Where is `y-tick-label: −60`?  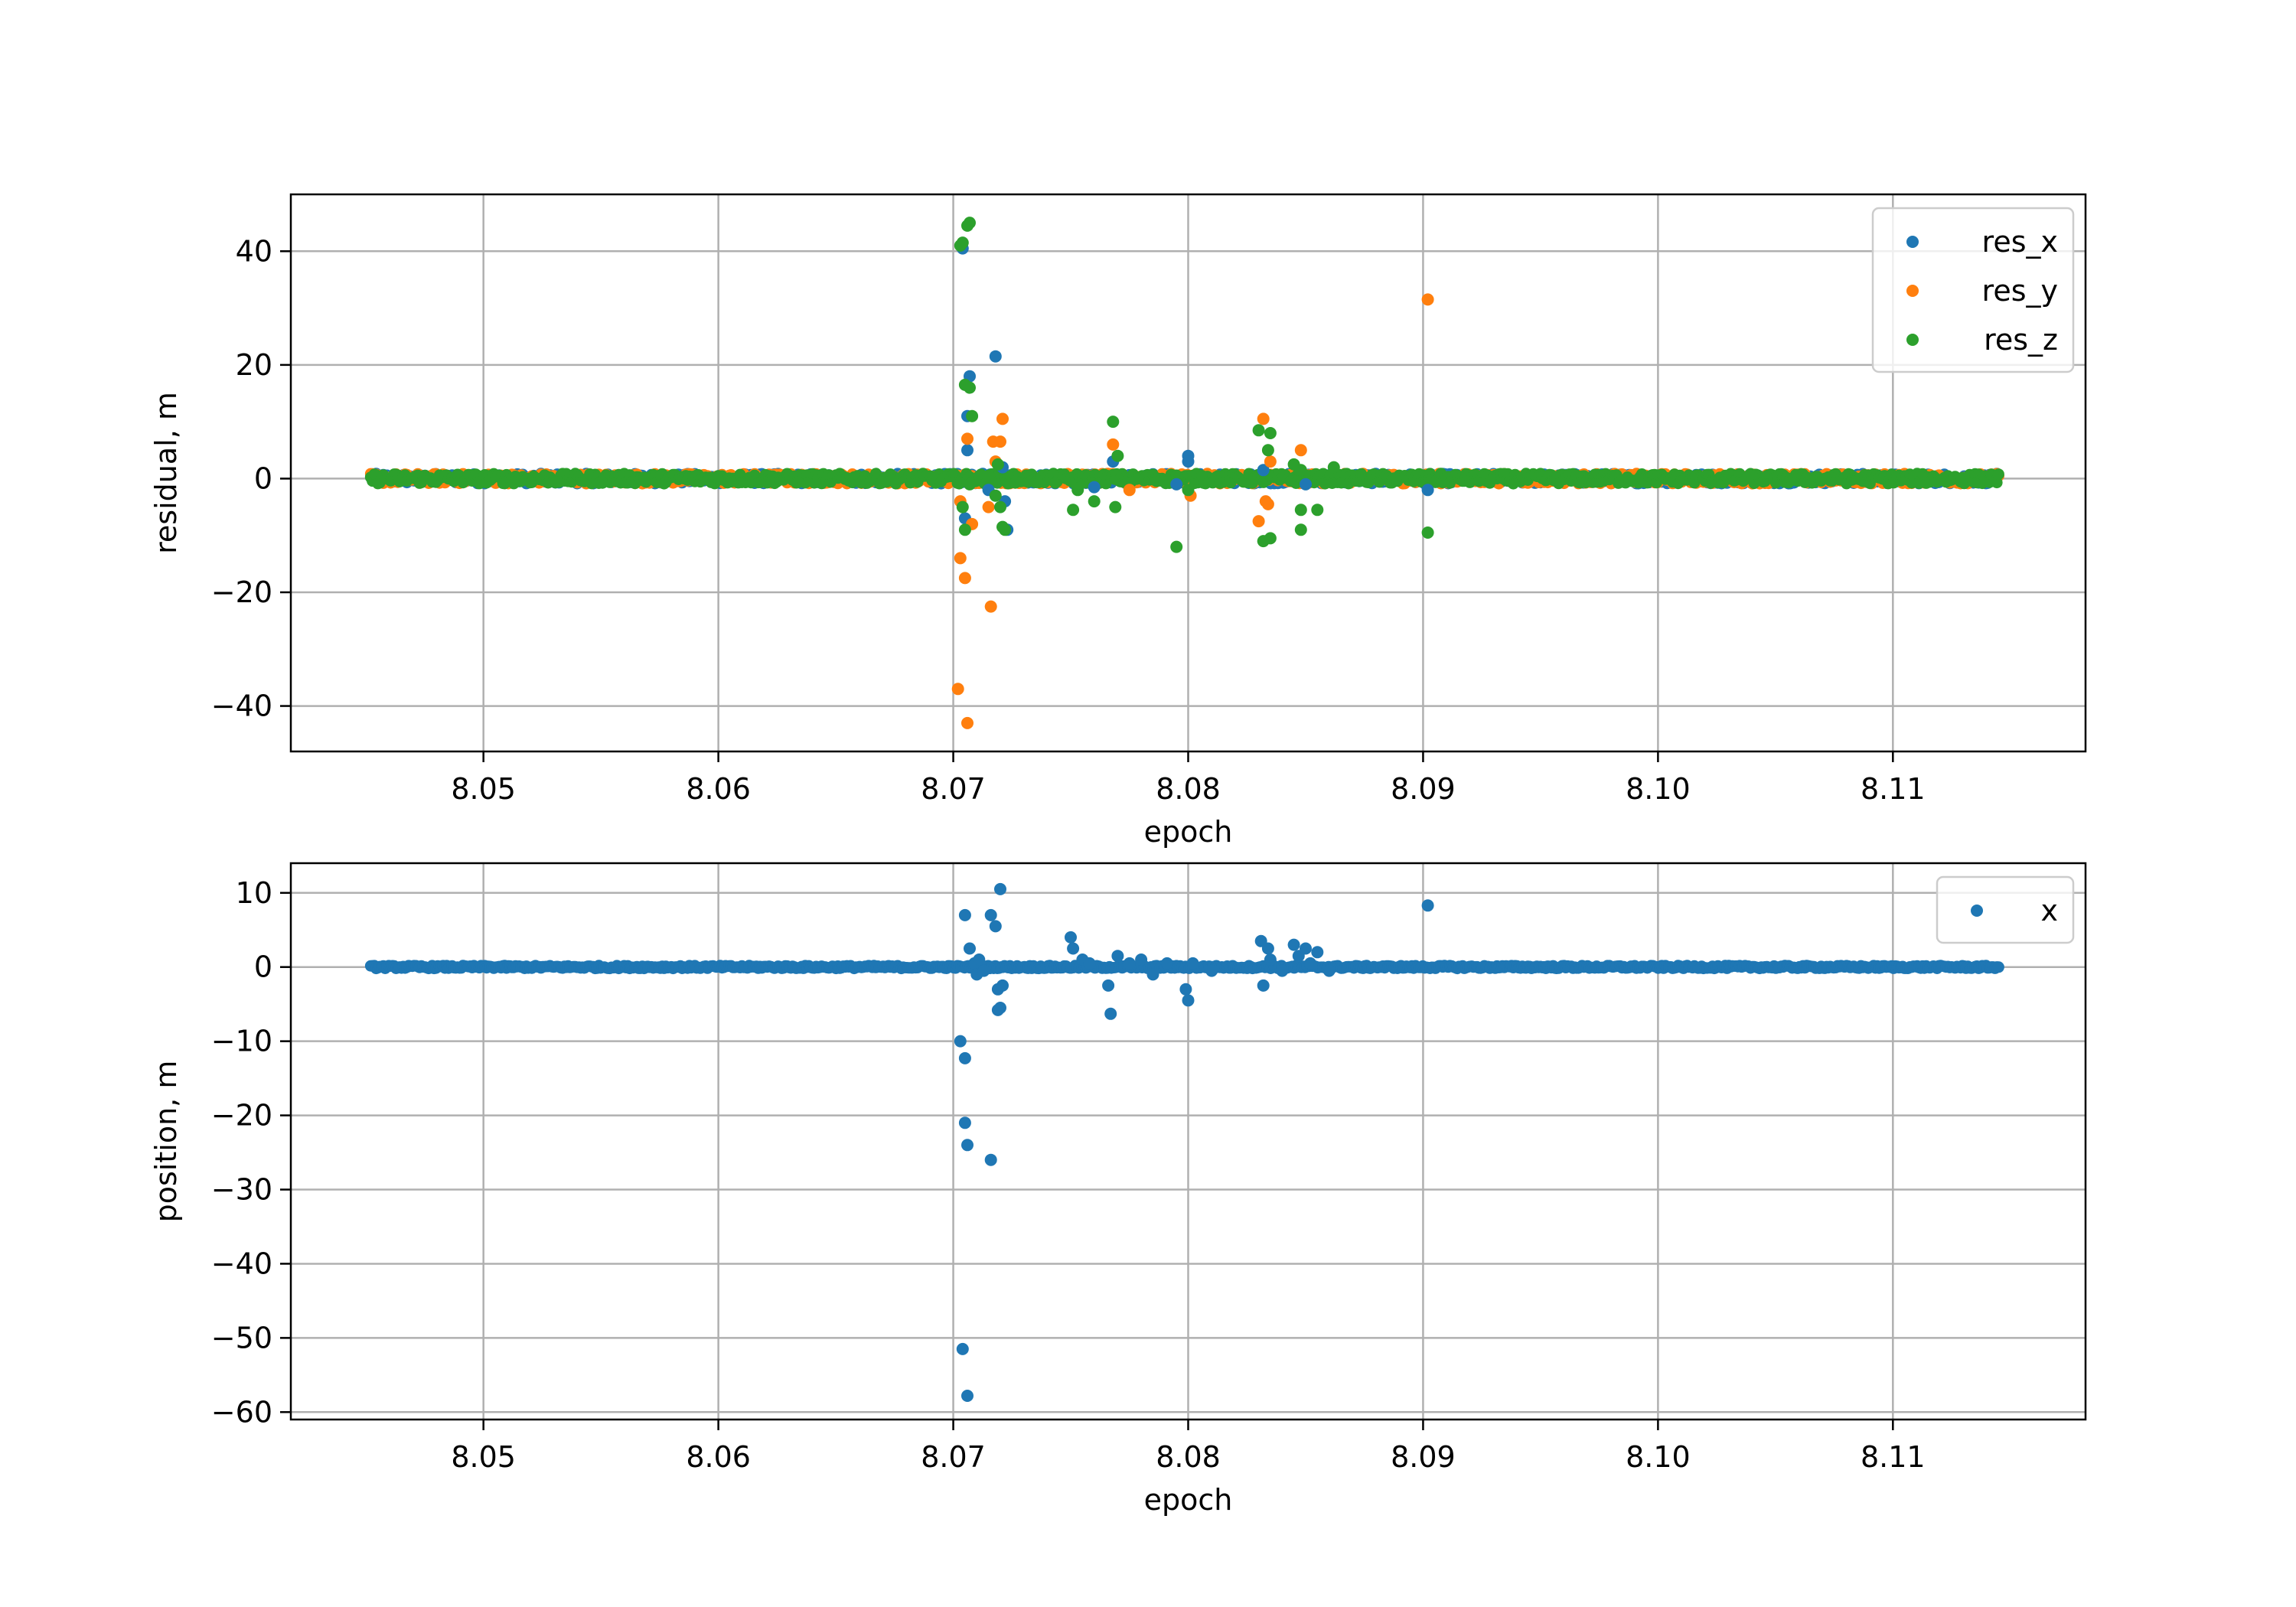 y-tick-label: −60 is located at coordinates (241, 1412).